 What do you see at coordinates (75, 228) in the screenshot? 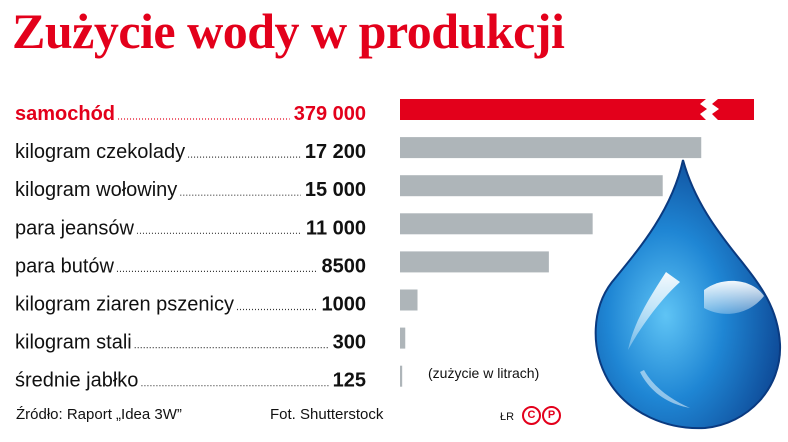
I see `category-label: para jeansów` at bounding box center [75, 228].